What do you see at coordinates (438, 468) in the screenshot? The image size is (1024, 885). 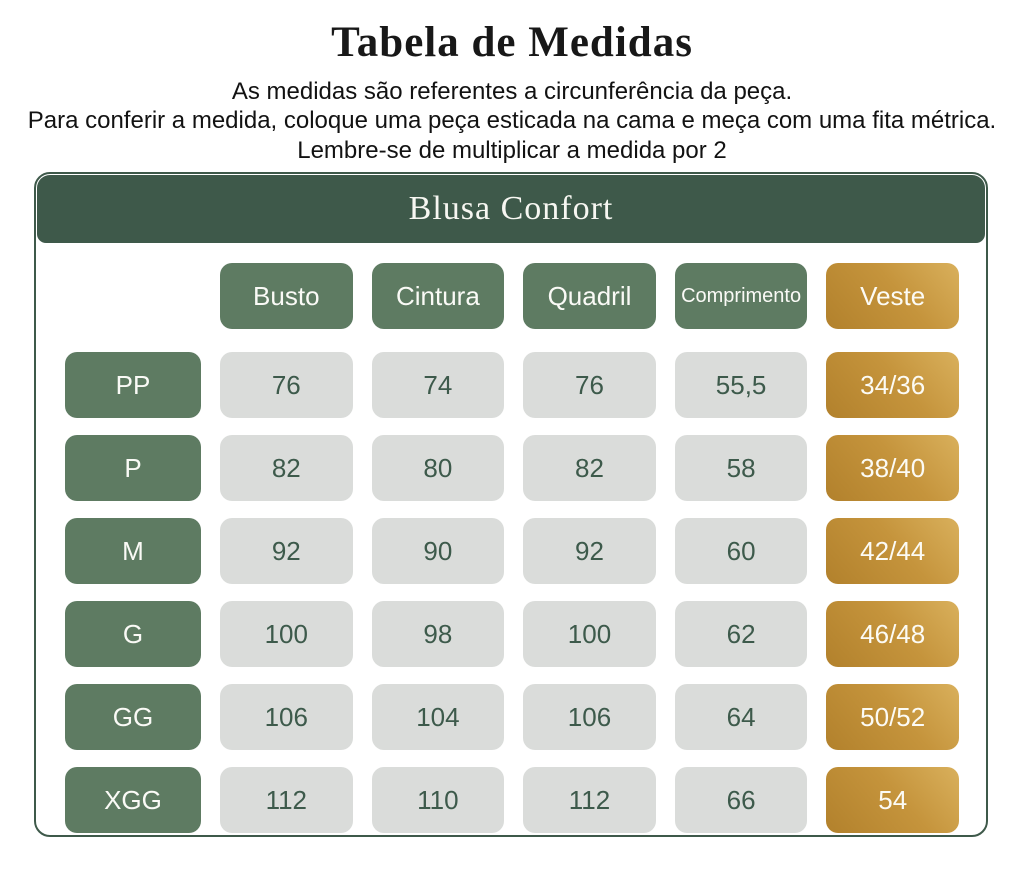 I see `cell-p-cintura: 80` at bounding box center [438, 468].